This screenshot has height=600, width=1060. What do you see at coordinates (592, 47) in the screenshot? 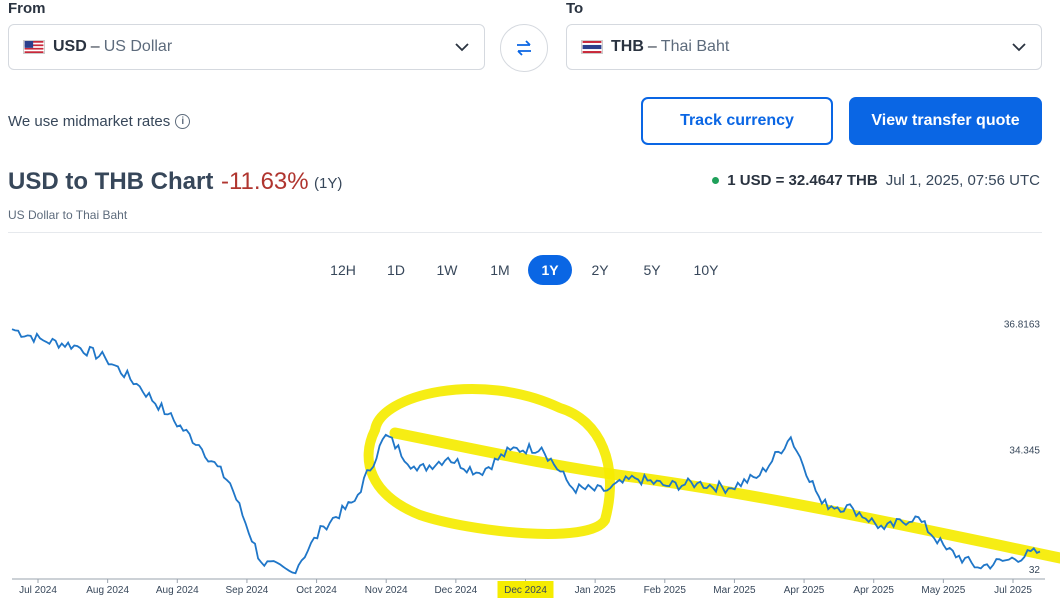
I see `th-flag-icon` at bounding box center [592, 47].